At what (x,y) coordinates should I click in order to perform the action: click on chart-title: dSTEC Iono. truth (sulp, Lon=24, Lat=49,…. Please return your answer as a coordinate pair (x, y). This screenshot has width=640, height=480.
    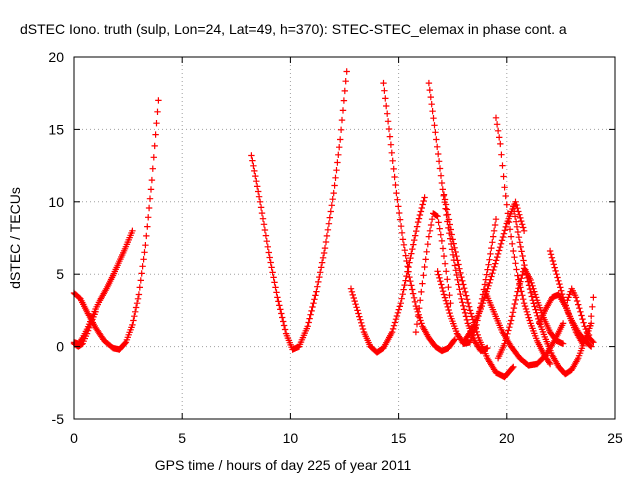
    Looking at the image, I should click on (293, 29).